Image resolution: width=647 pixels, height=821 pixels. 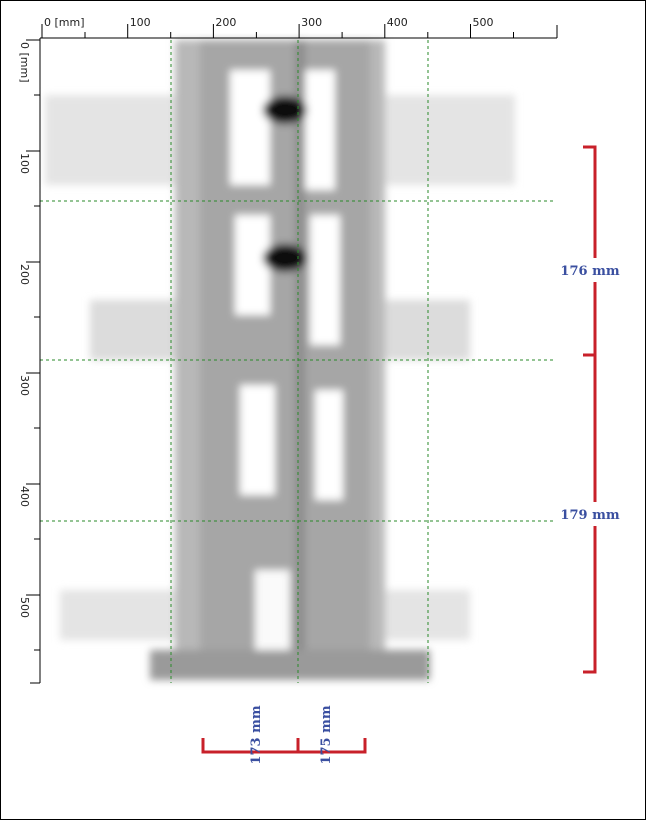 I want to click on x-tick-label: 200, so click(x=225, y=22).